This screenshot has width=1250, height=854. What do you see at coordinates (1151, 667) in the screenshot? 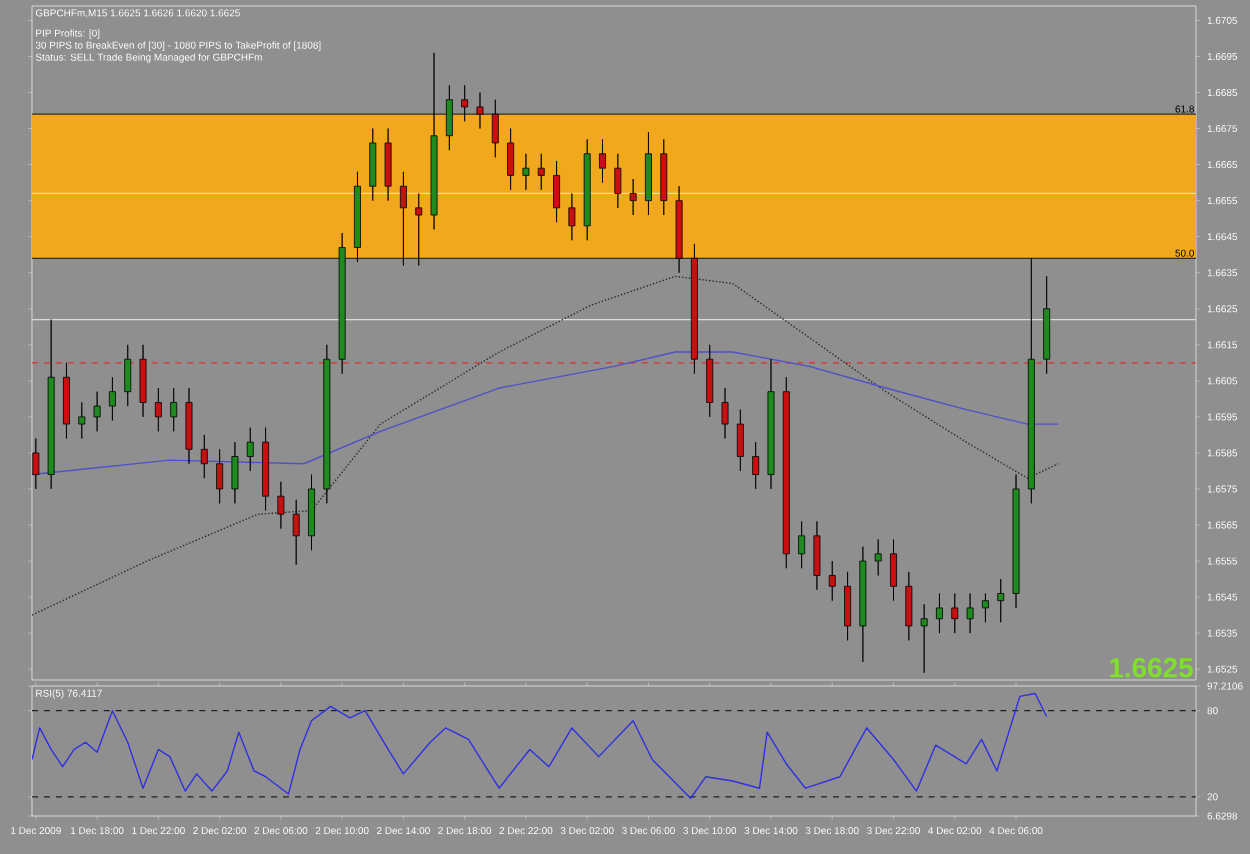
I see `annotation: 1.6625` at bounding box center [1151, 667].